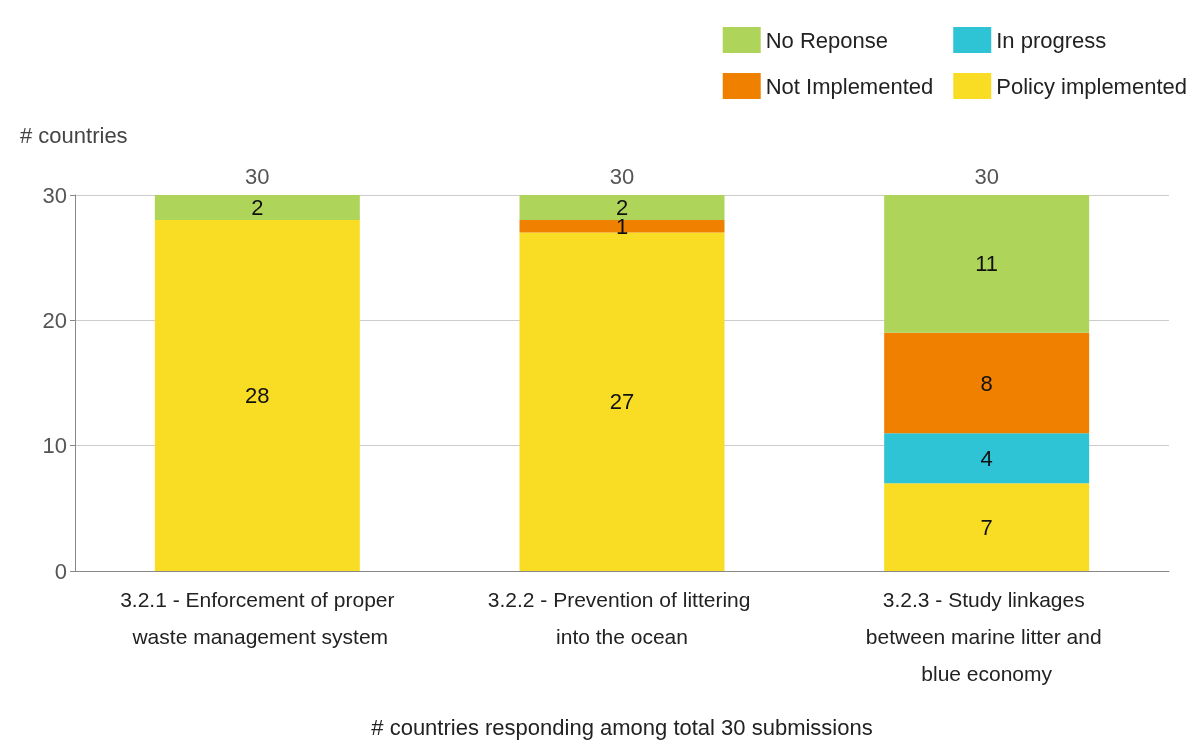 Image resolution: width=1200 pixels, height=751 pixels. What do you see at coordinates (827, 40) in the screenshot?
I see `legend-label: No Reponse` at bounding box center [827, 40].